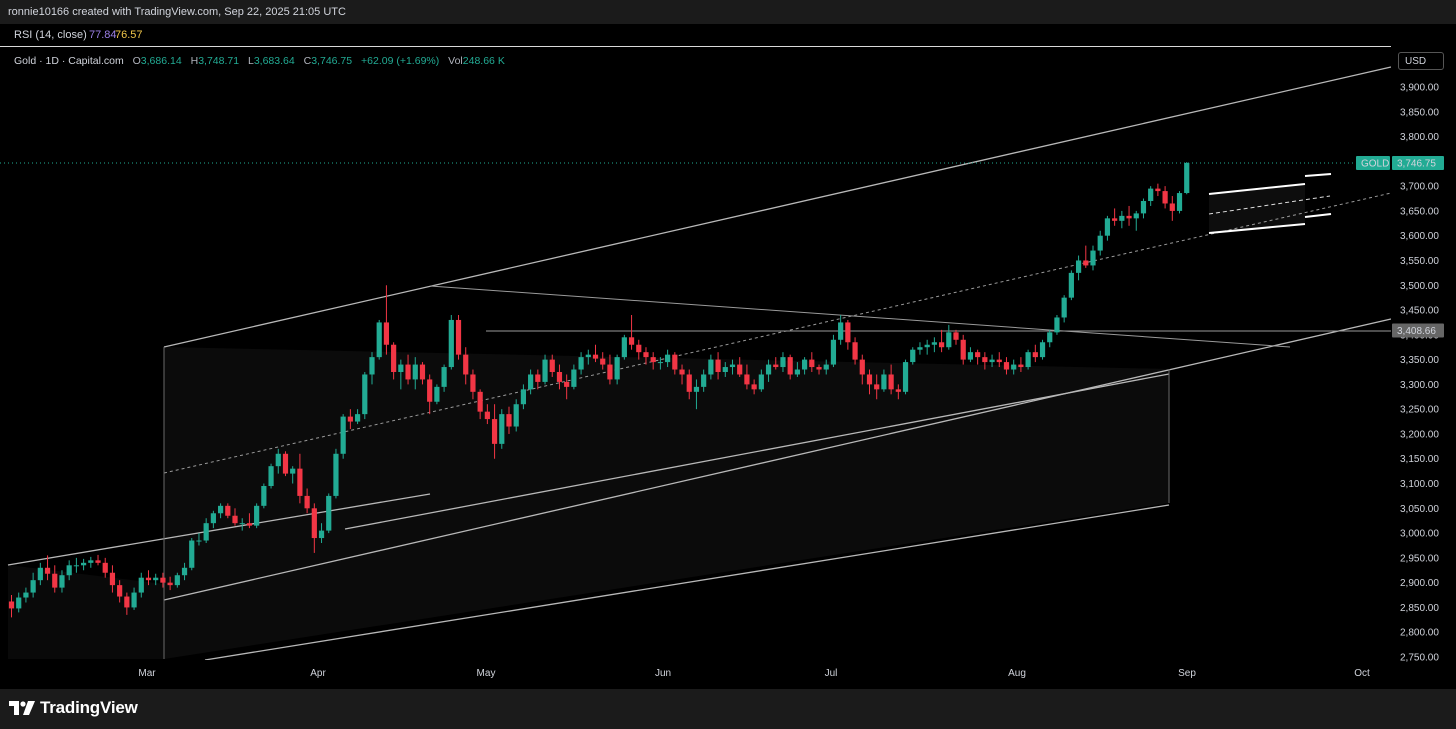  What do you see at coordinates (1269, 205) in the screenshot?
I see `flag-midline` at bounding box center [1269, 205].